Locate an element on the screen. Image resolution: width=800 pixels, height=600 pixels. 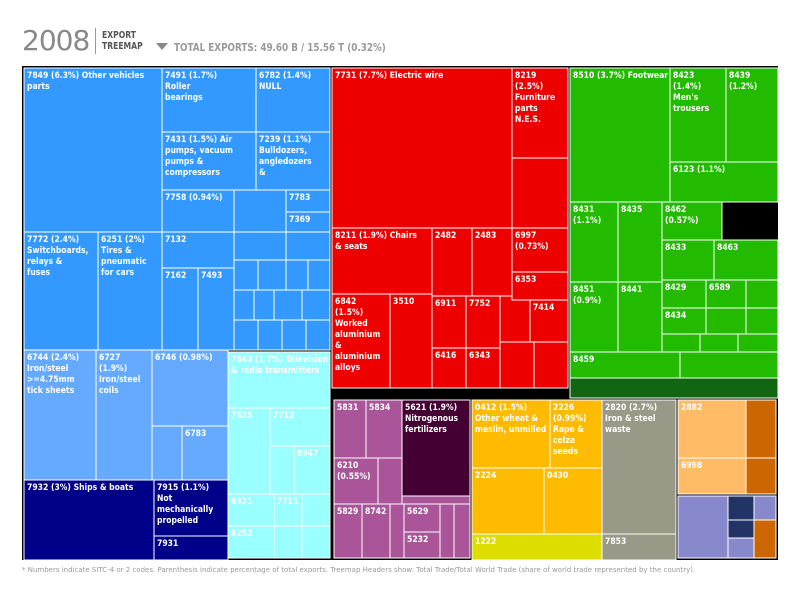
dropdown-arrow-icon is located at coordinates (162, 46).